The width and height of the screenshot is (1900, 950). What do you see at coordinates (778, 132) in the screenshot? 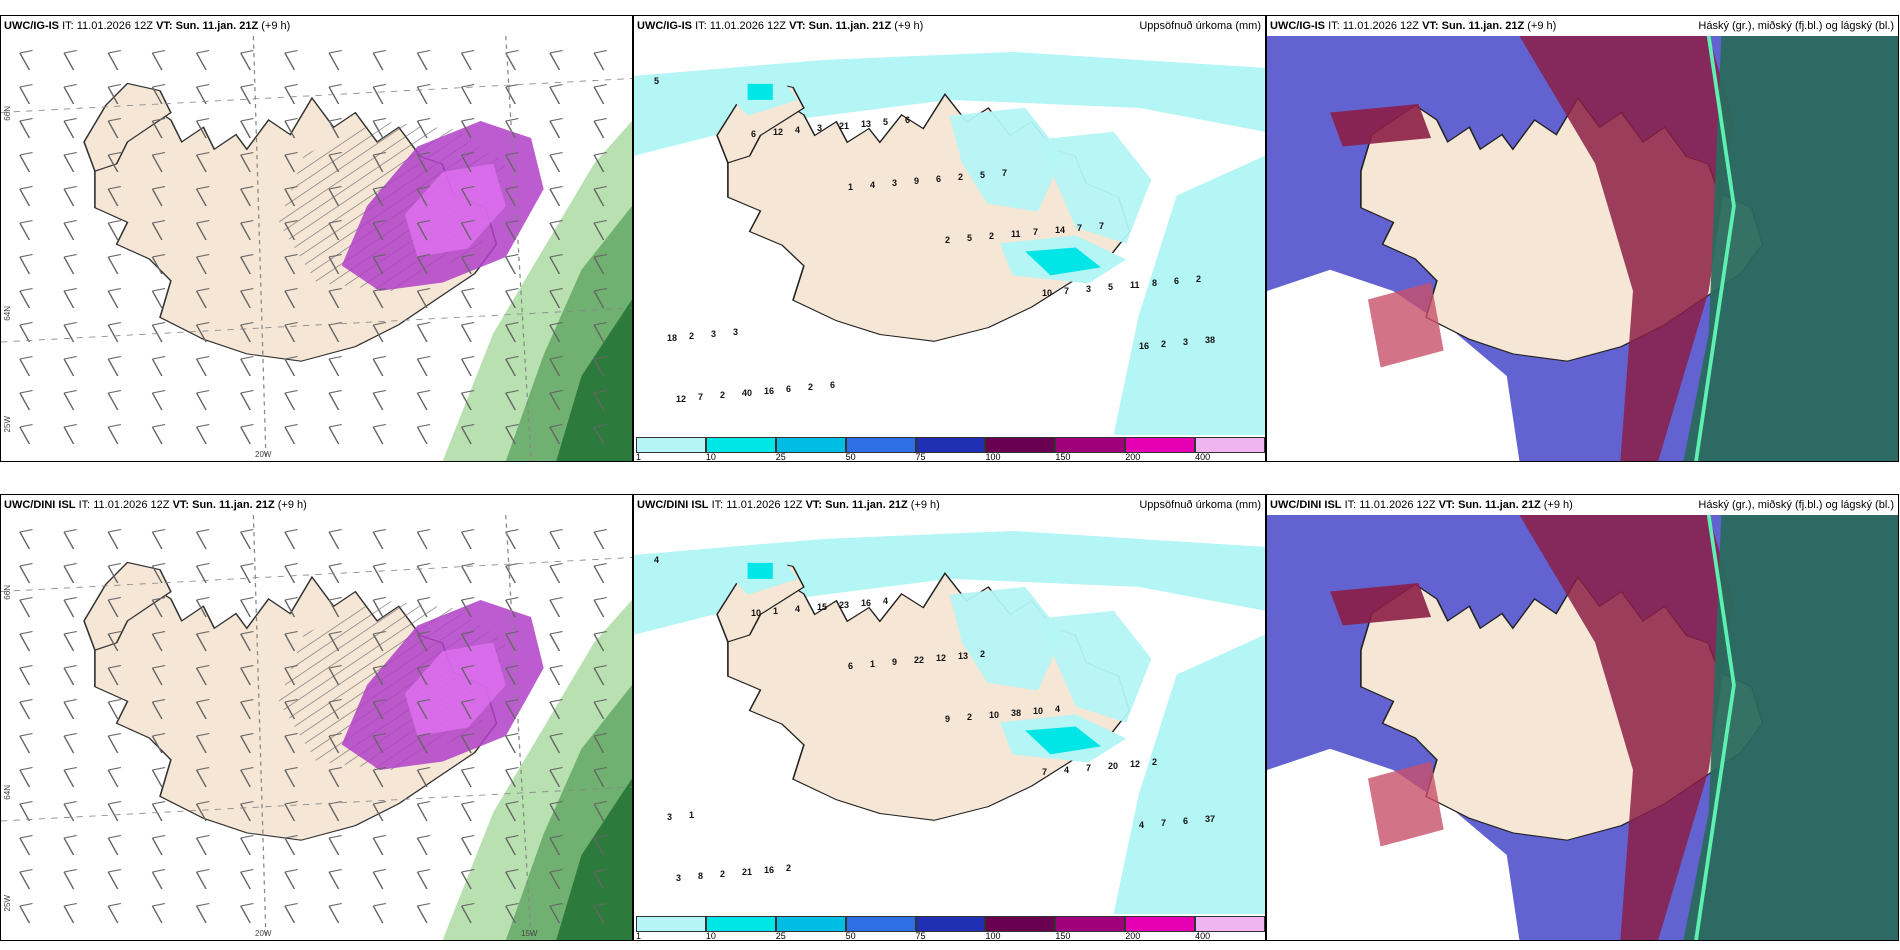
I see `precip-value: 12` at bounding box center [778, 132].